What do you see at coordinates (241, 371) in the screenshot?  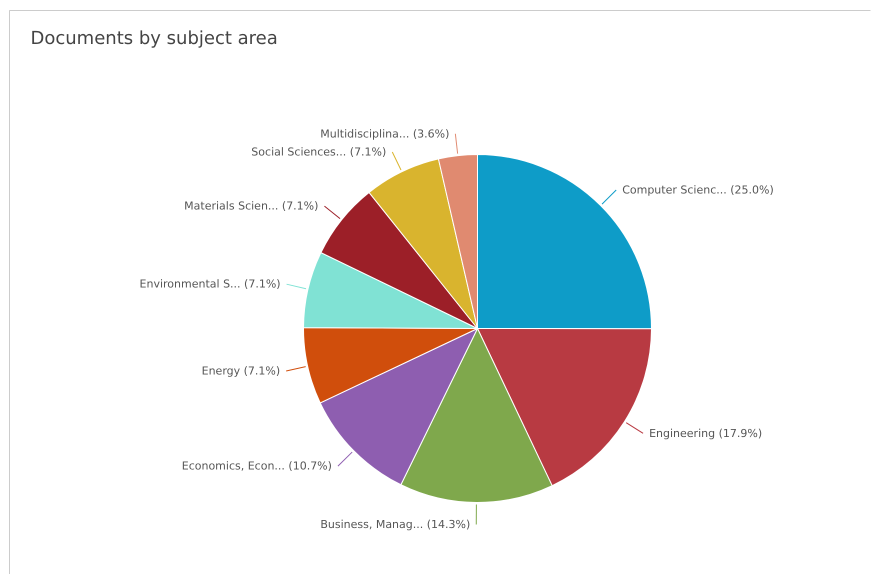 I see `slice-label: Energy (7.1%)` at bounding box center [241, 371].